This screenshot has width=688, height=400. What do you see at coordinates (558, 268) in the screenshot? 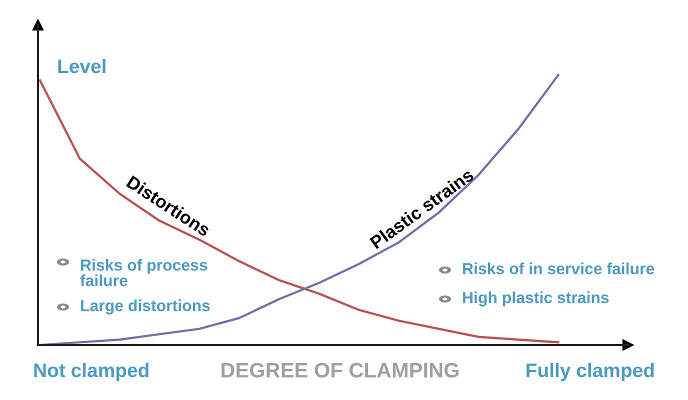
I see `annotation: Risks of in service failure` at bounding box center [558, 268].